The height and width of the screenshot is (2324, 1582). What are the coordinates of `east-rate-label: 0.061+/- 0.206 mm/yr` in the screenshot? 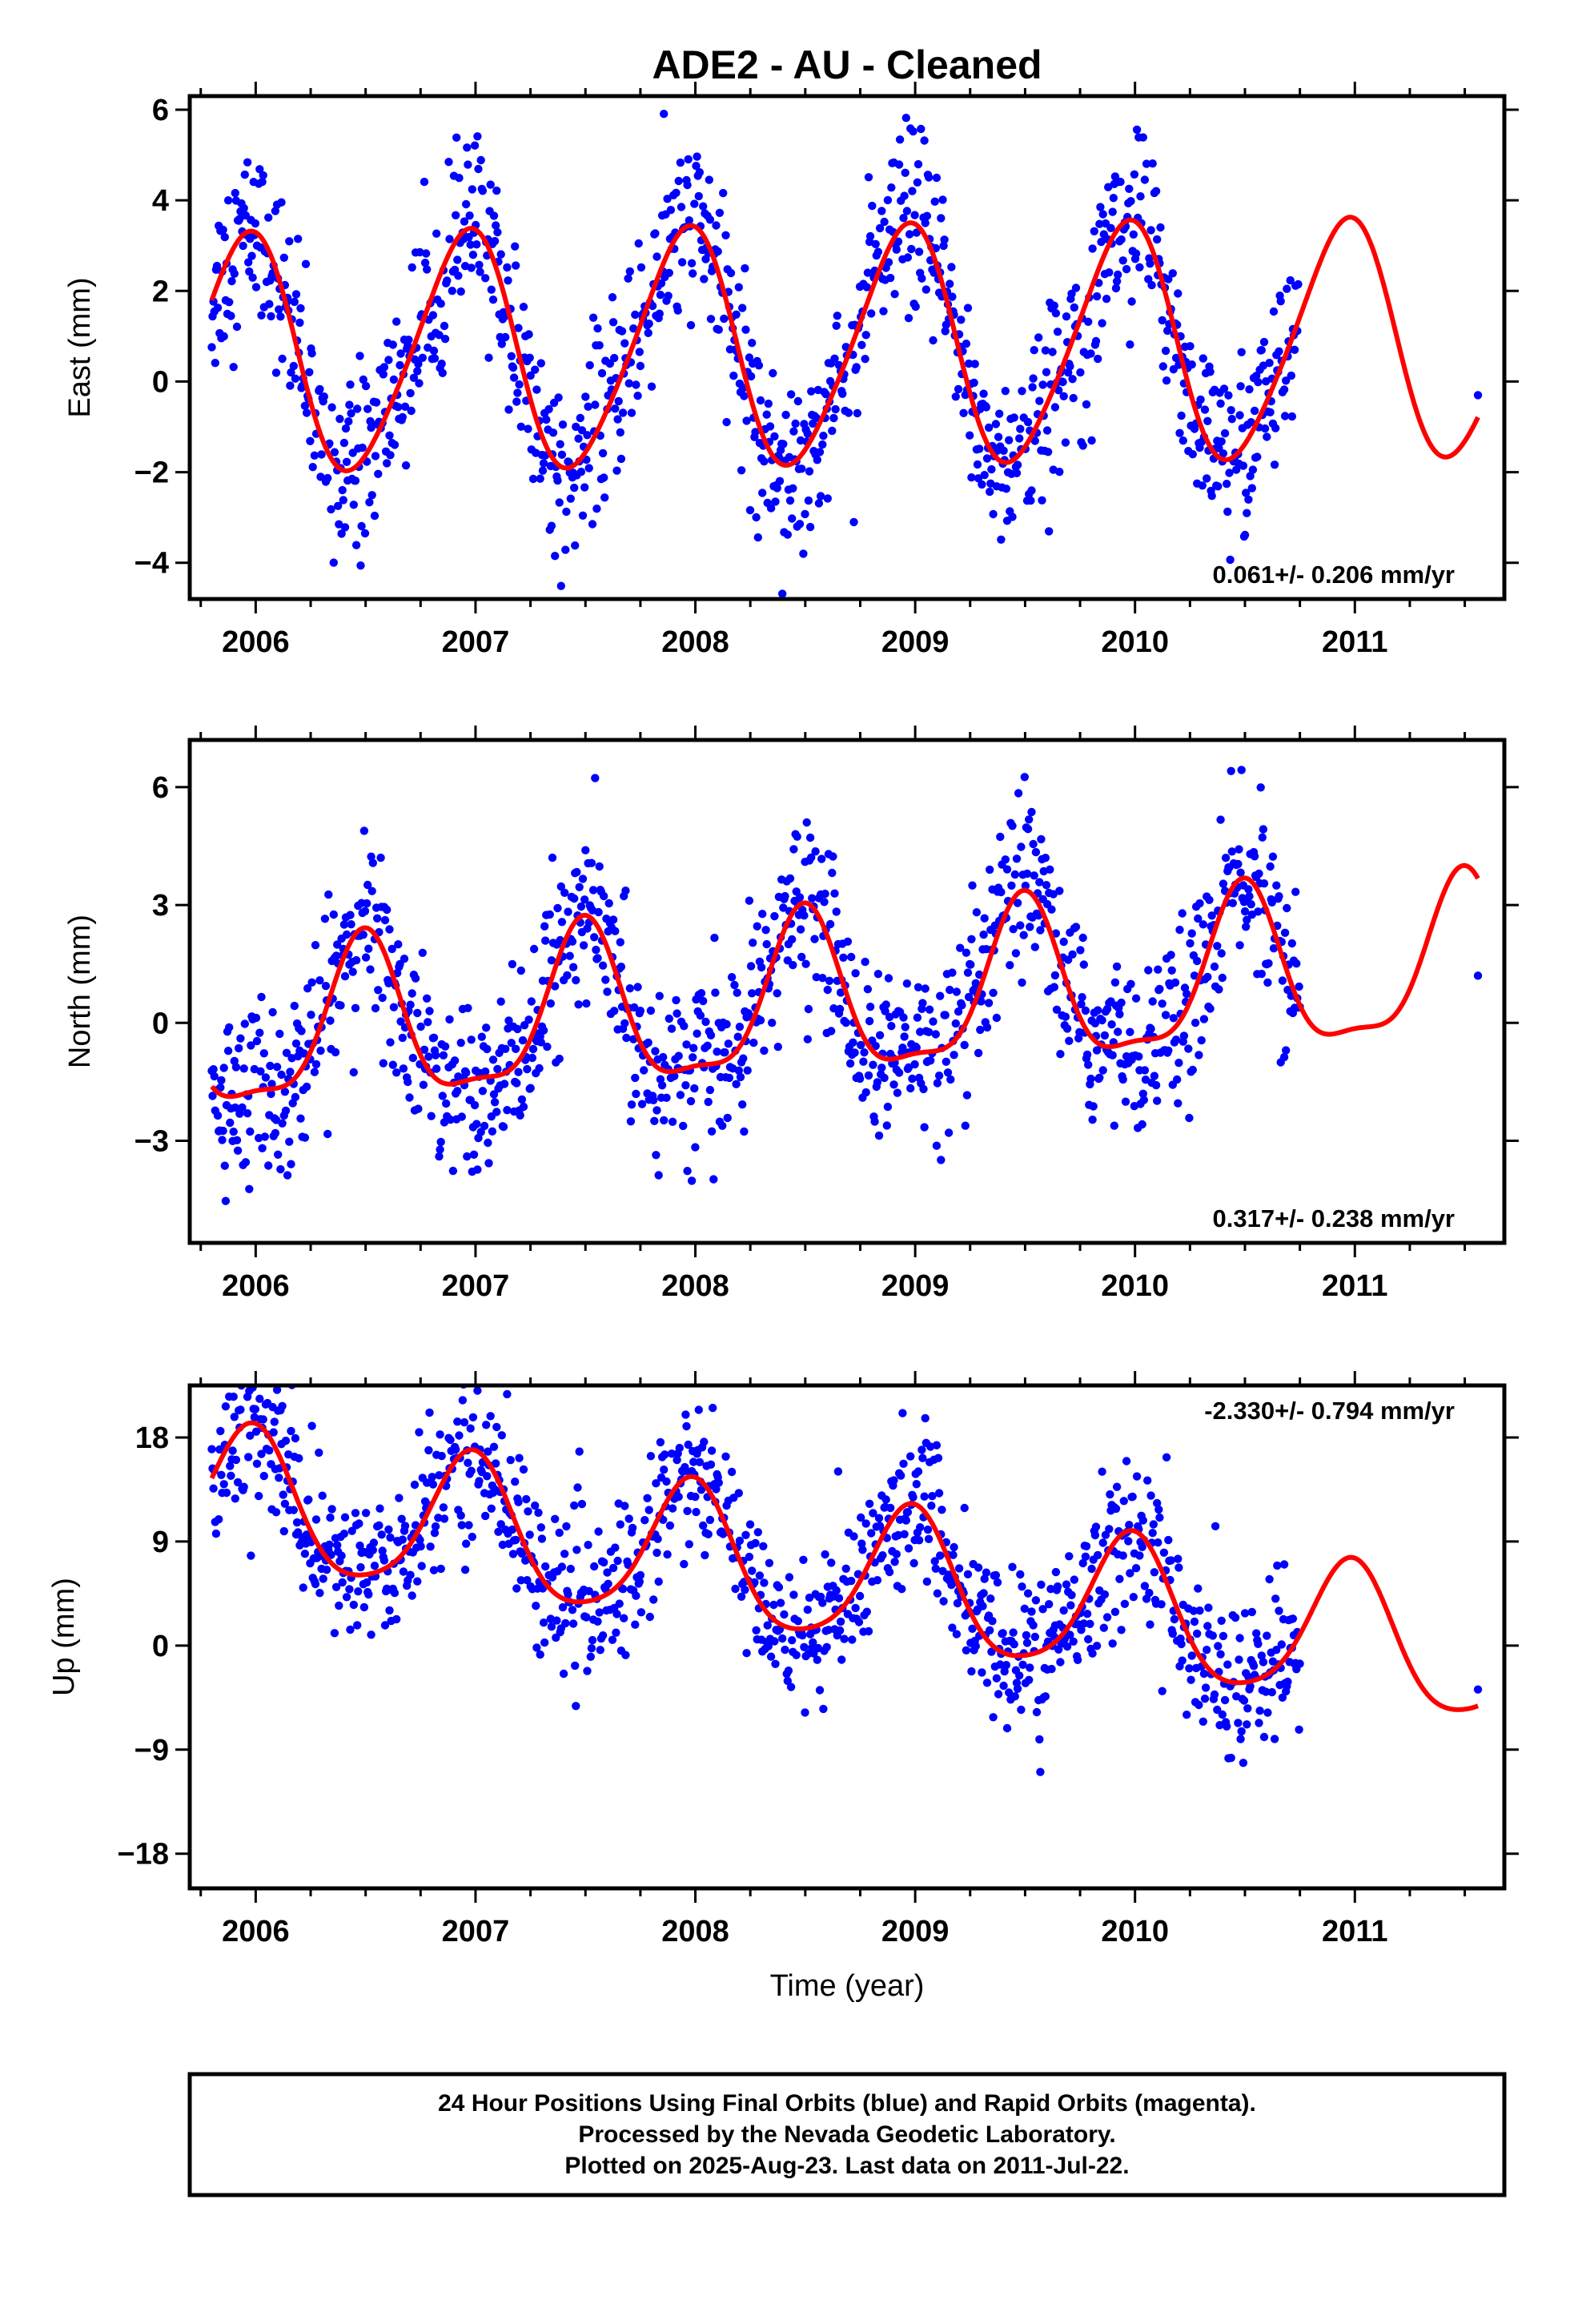 It's located at (1334, 575).